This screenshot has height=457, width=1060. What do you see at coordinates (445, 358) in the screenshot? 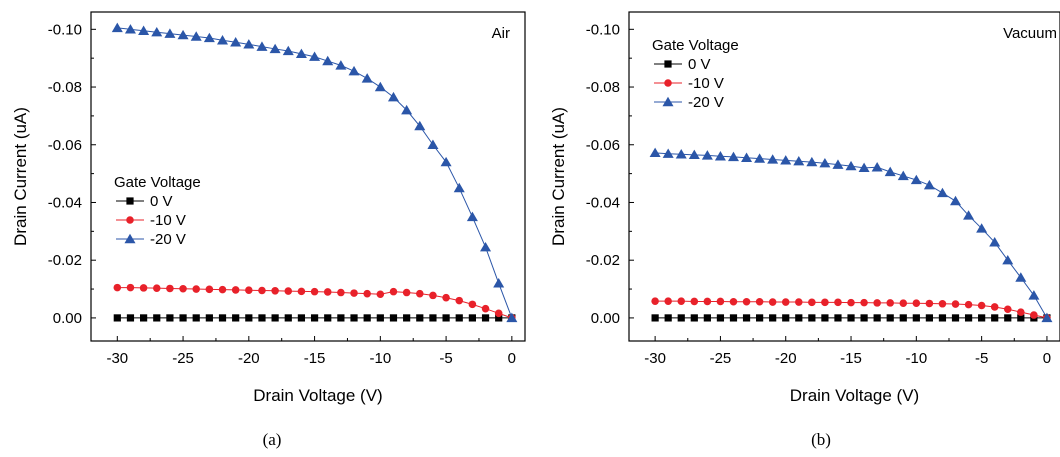
I see `x-tick-label: -5` at bounding box center [445, 358].